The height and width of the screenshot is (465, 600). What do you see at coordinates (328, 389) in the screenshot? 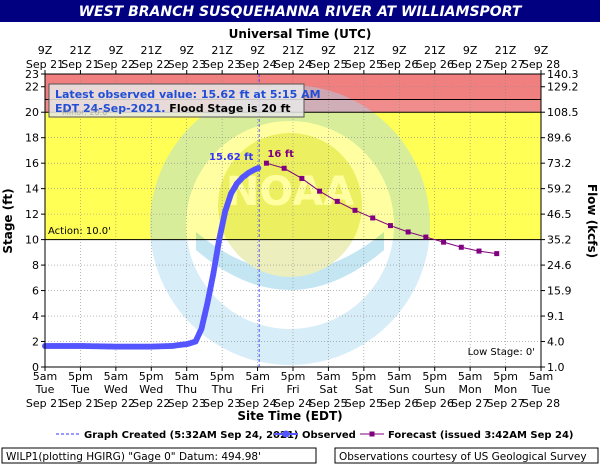
I see `bottom-tick-day: Sat` at bounding box center [328, 389].